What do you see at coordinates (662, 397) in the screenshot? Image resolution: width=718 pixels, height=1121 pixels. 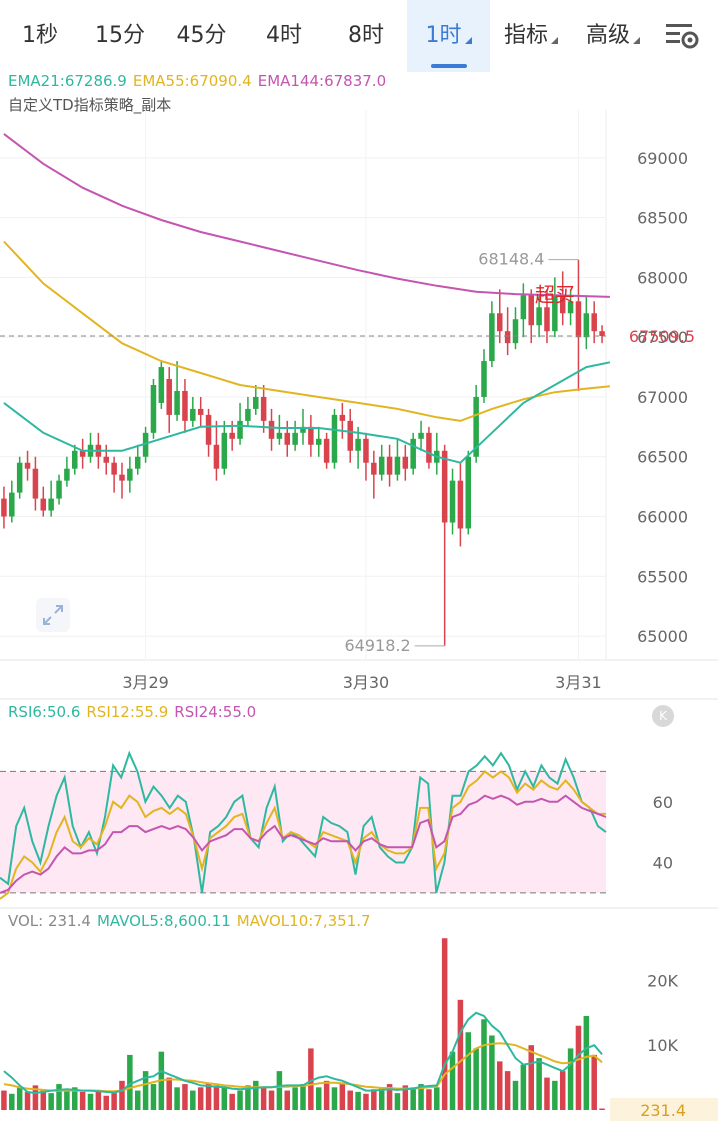 I see `price-tick-label: 67000` at bounding box center [662, 397].